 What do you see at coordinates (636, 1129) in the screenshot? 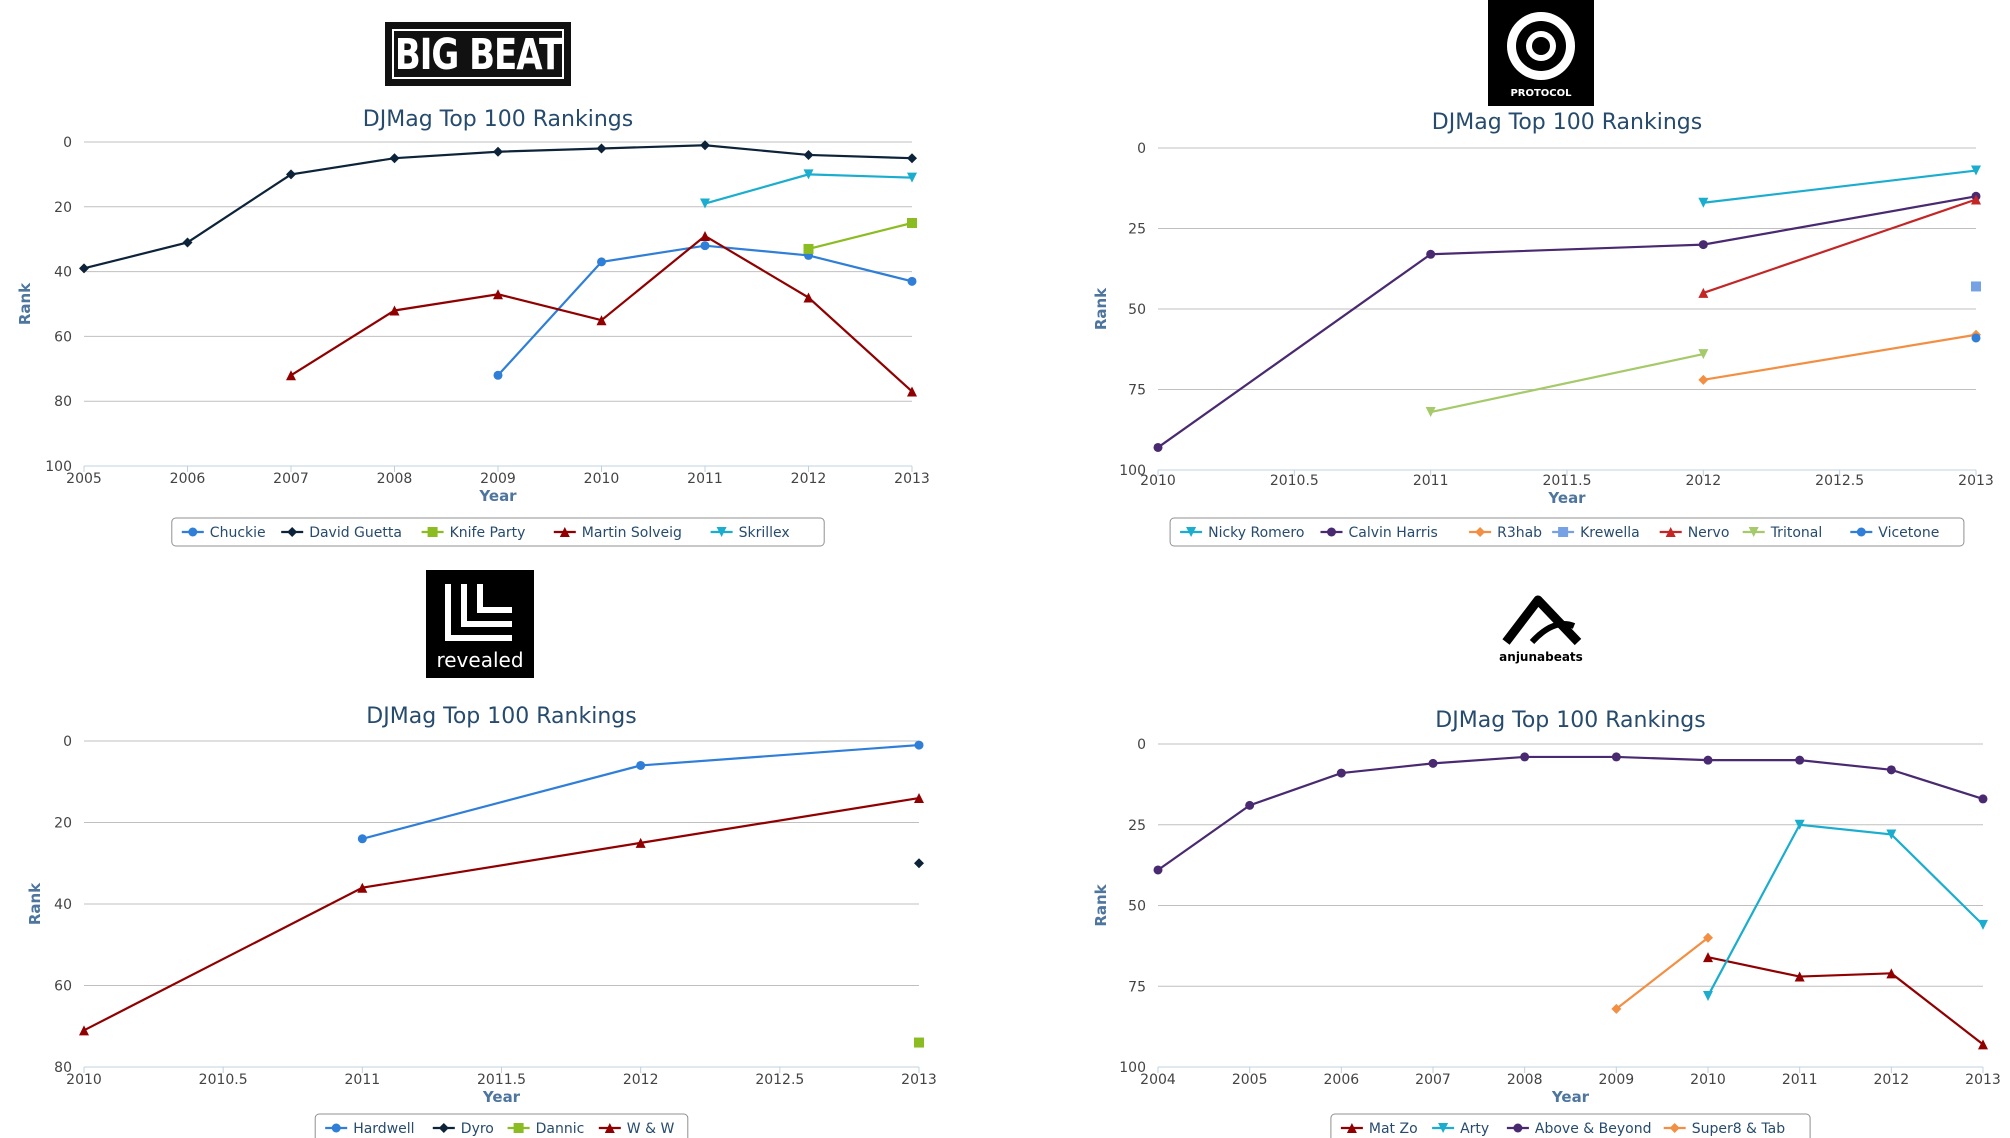
I see `legend-item-w-w: W & W` at bounding box center [636, 1129].